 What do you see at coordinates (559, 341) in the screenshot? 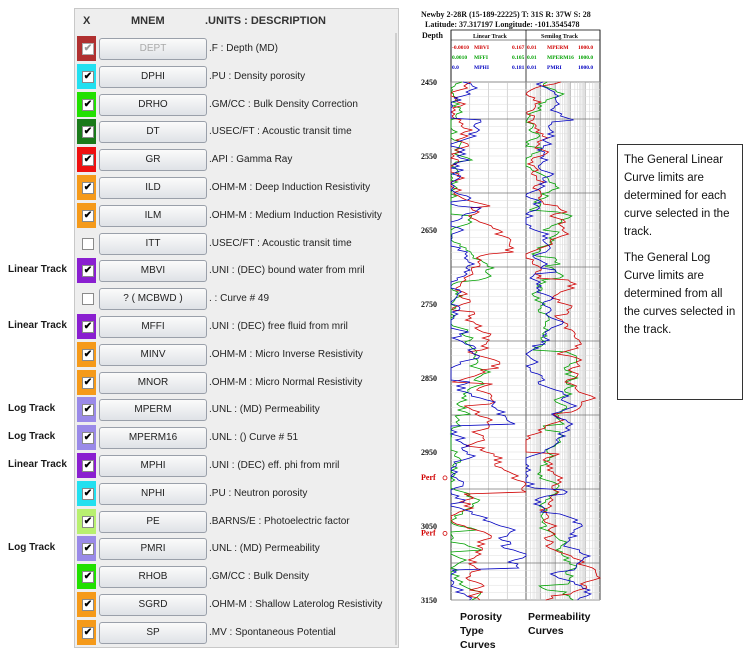
I see `pmri-curve` at bounding box center [559, 341].